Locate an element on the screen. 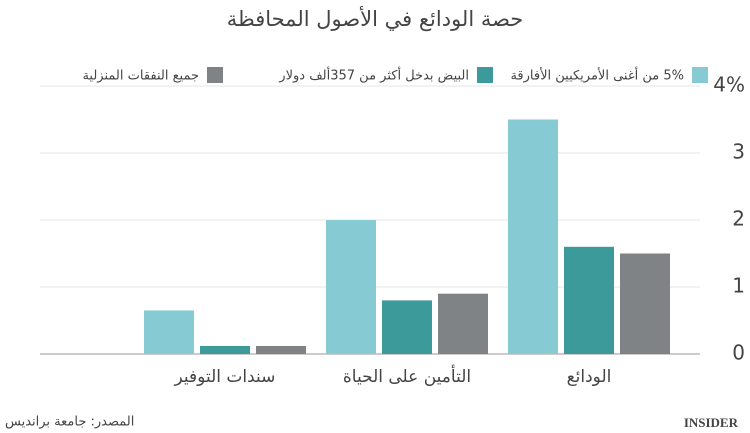  y-tick-label: 4% is located at coordinates (729, 85).